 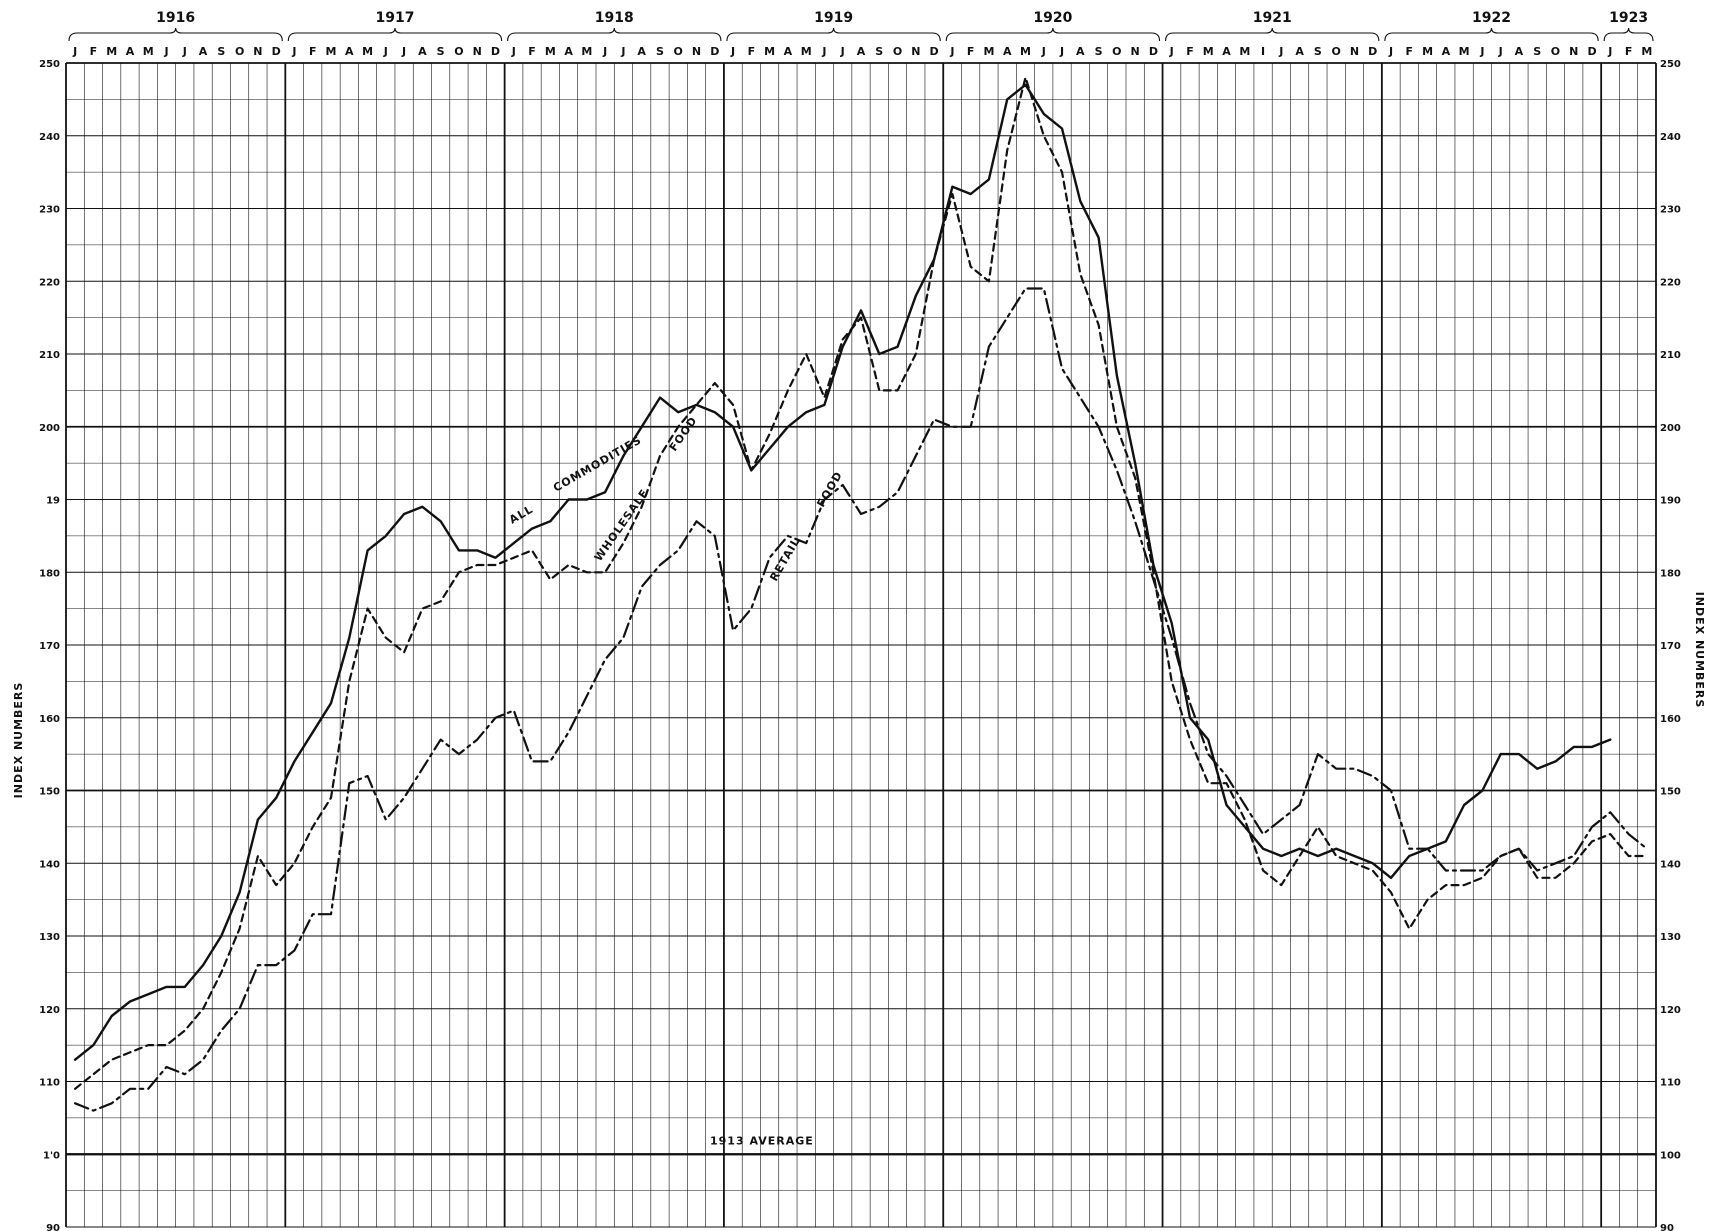 What do you see at coordinates (1670, 137) in the screenshot?
I see `y-tick-right: 240` at bounding box center [1670, 137].